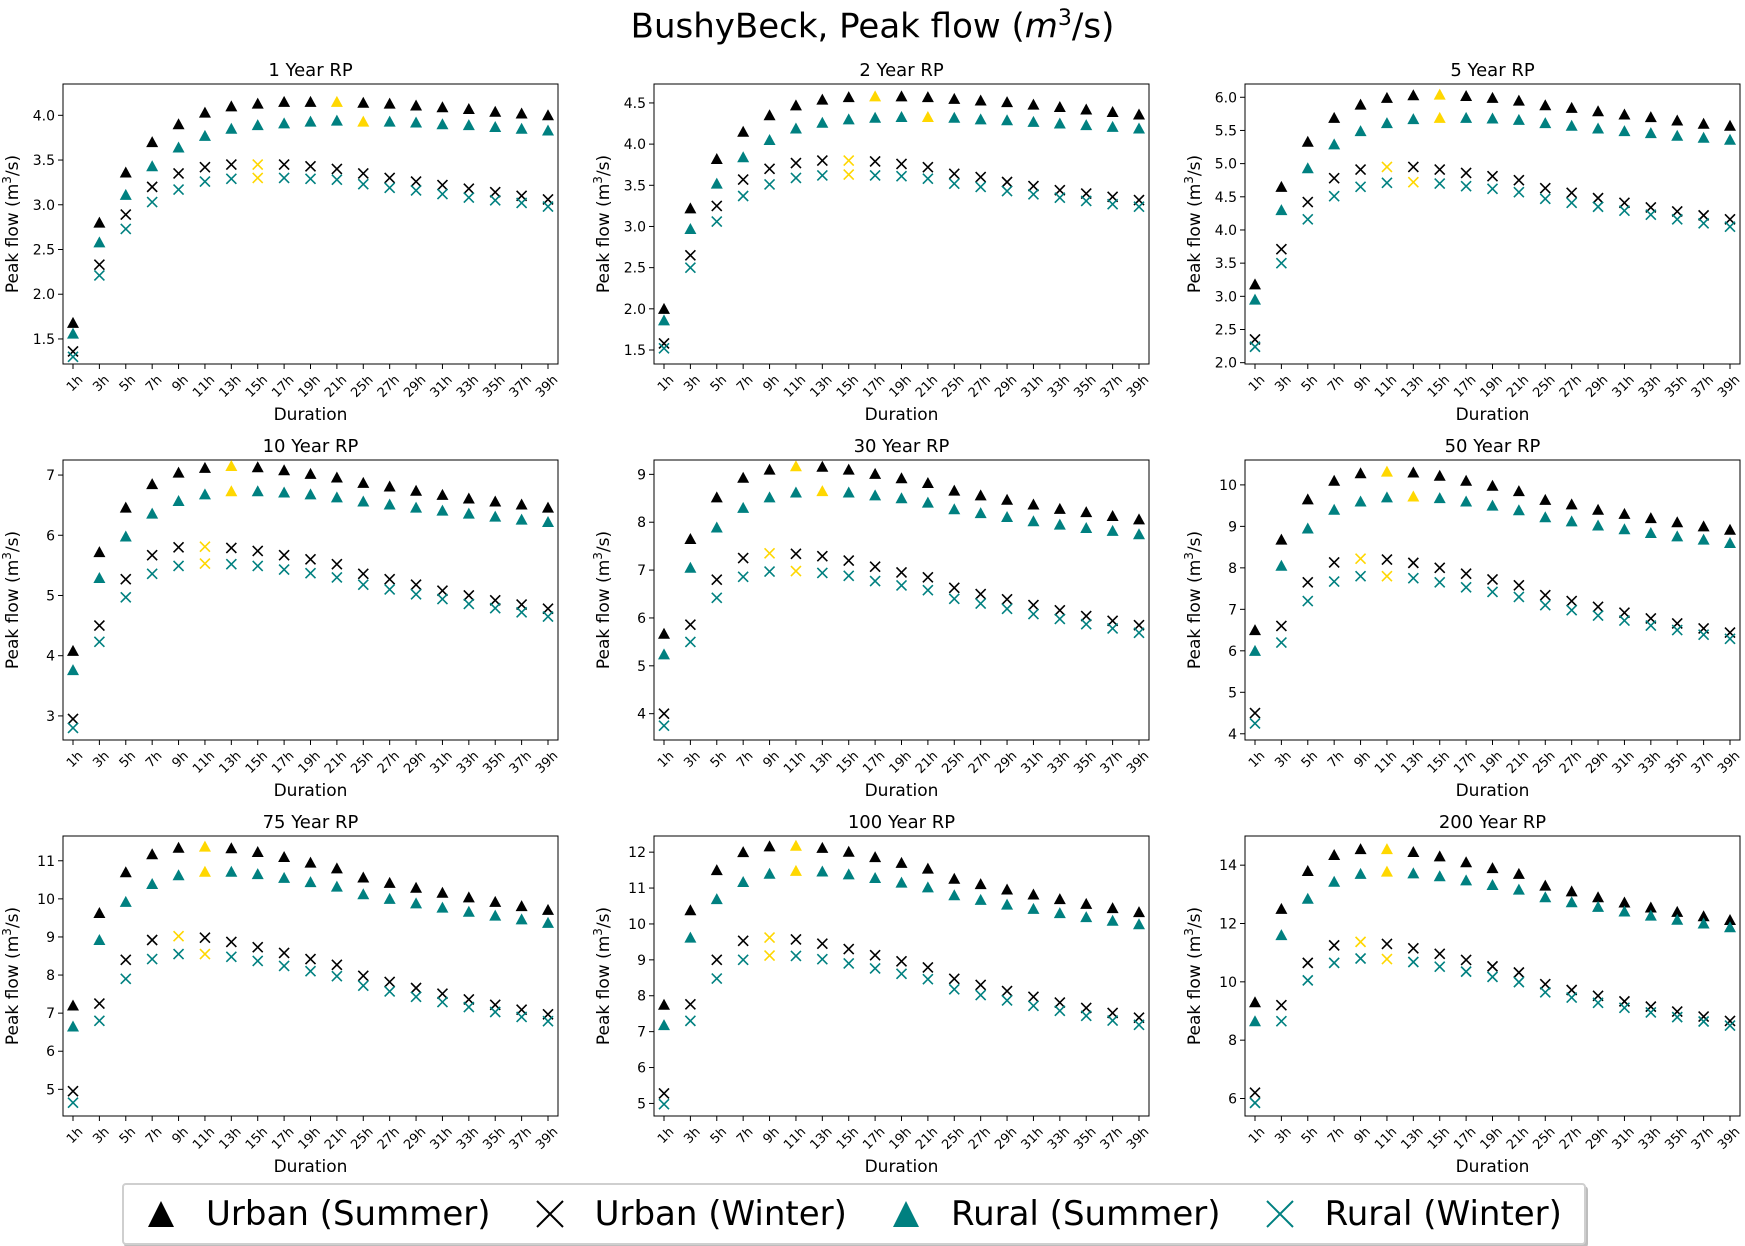 This screenshot has width=1745, height=1246. What do you see at coordinates (691, 1214) in the screenshot?
I see `legend-item-urban-winter: Urban (Winter)` at bounding box center [691, 1214].